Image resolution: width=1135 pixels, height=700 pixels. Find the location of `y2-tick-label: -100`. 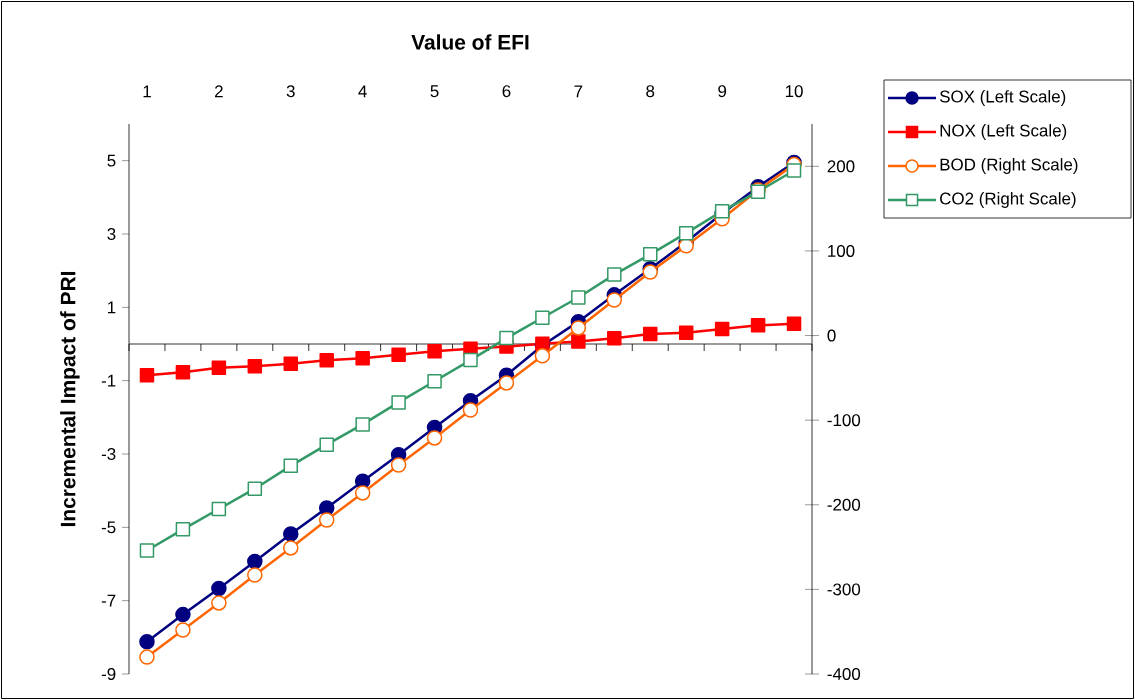

y2-tick-label: -100 is located at coordinates (844, 420).